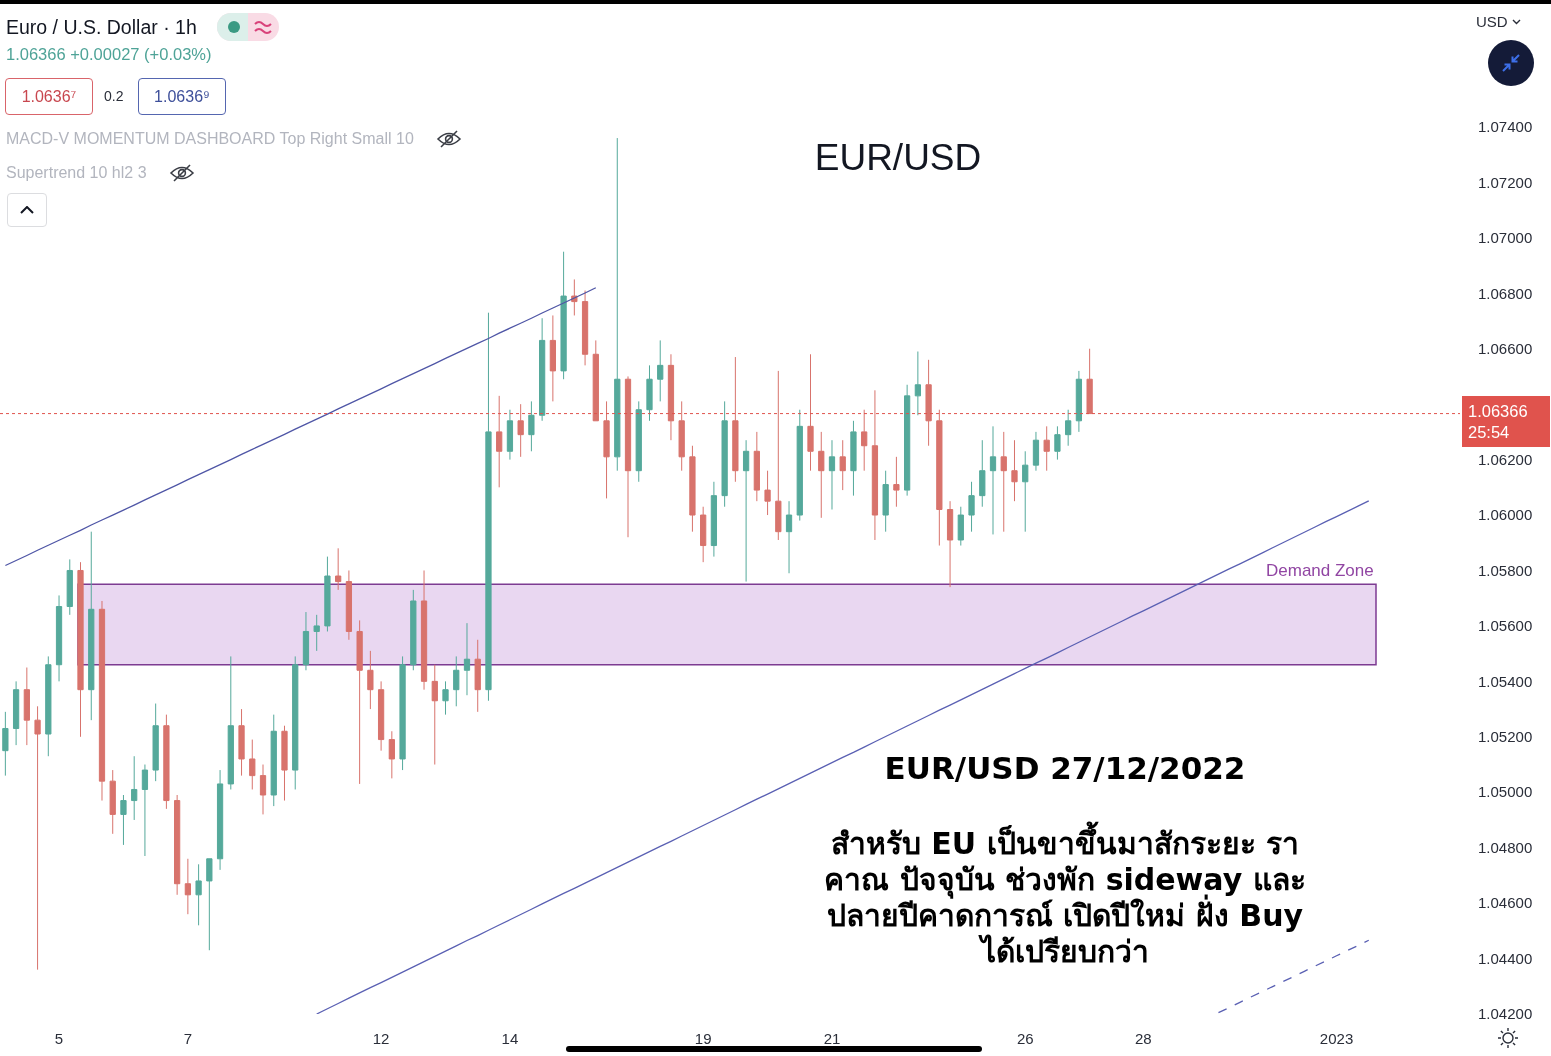 The image size is (1551, 1056). What do you see at coordinates (1505, 238) in the screenshot?
I see `y-tick-label: 1.07000` at bounding box center [1505, 238].